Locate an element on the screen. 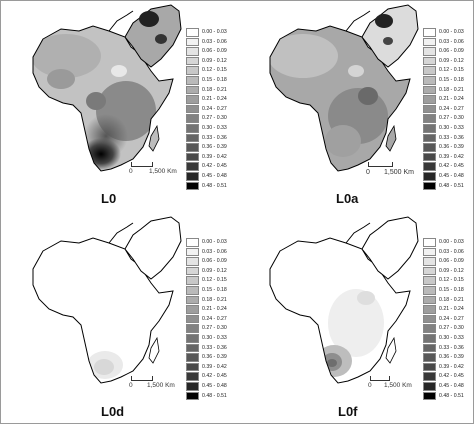  scale-bar-l0f: 0 1,500 Km is located at coordinates (399, 384).